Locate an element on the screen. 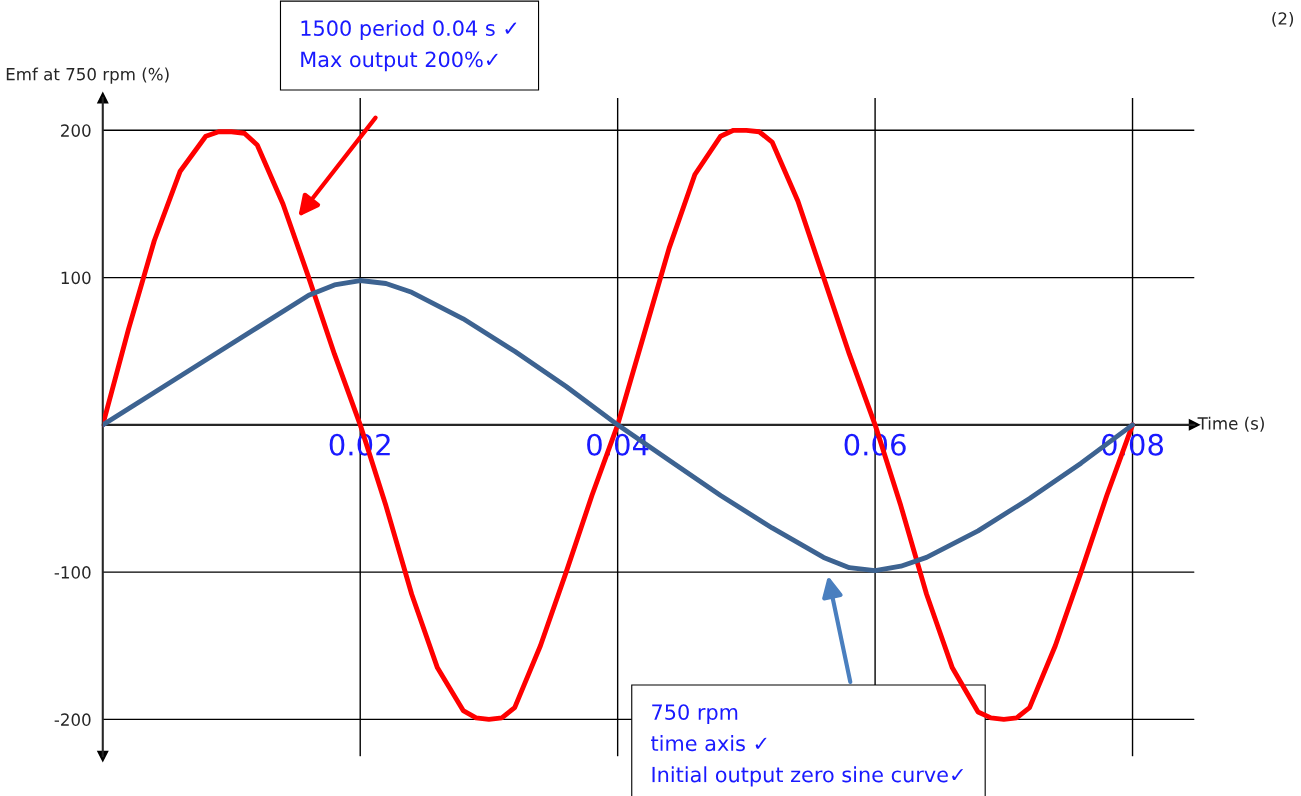 This screenshot has height=796, width=1301. y-tick-label: 100 is located at coordinates (76, 278).